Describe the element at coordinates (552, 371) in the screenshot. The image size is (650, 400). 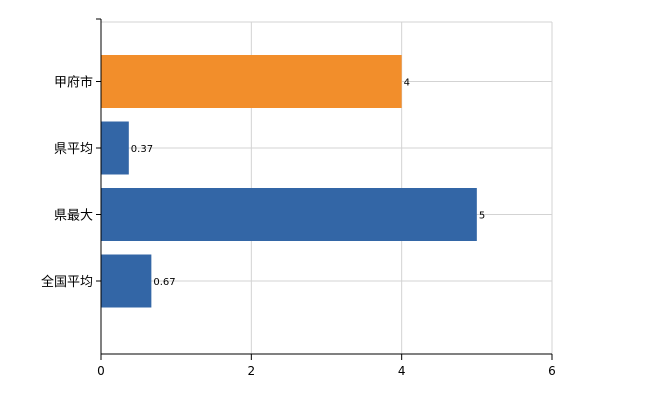
I see `x-tick-label: 6` at that location.